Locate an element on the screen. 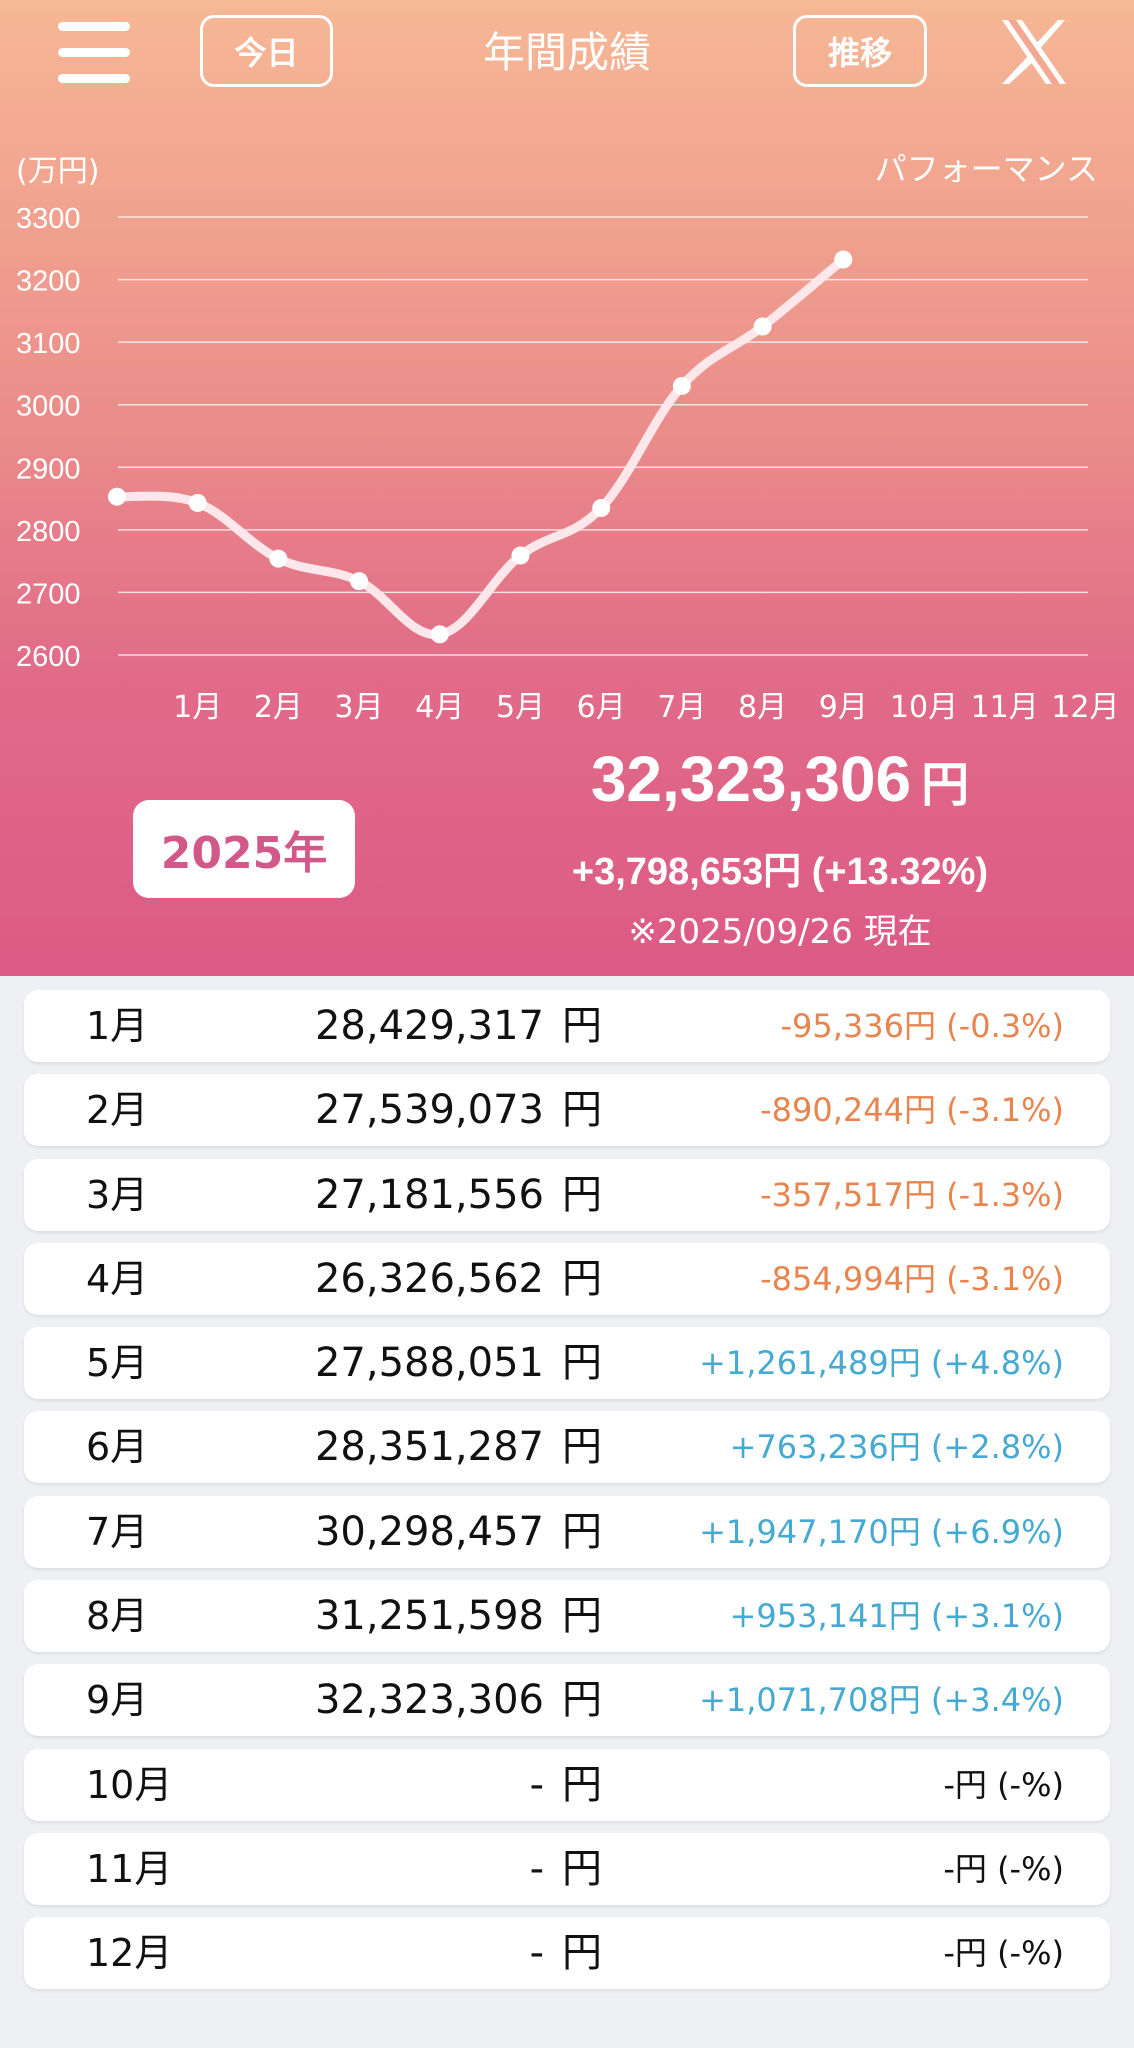 The image size is (1134, 2048). today-button: 今日 is located at coordinates (266, 51).